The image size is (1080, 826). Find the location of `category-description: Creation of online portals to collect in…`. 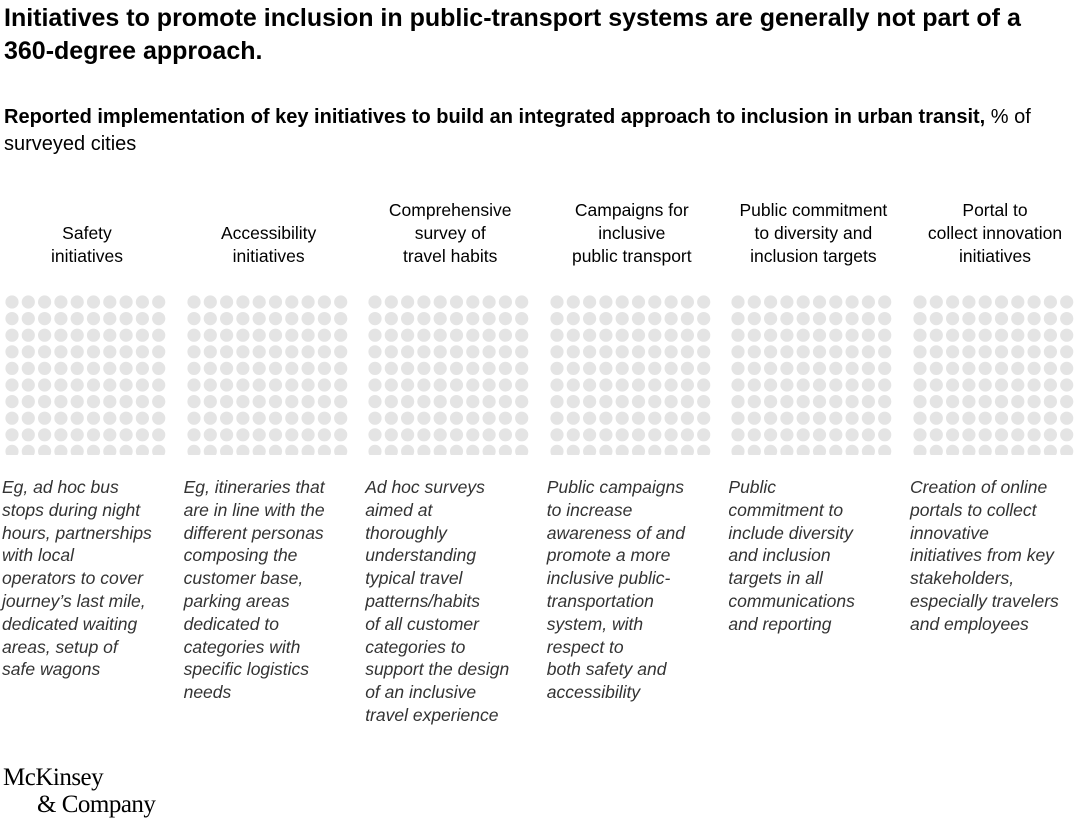

category-description: Creation of online portals to collect in… is located at coordinates (984, 555).